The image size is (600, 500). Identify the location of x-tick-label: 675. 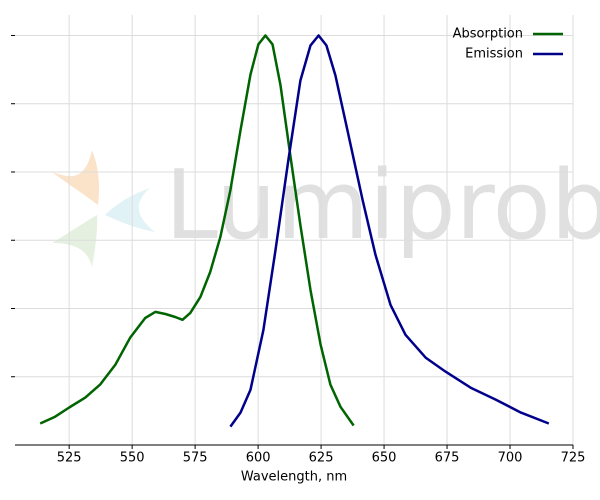
(447, 458).